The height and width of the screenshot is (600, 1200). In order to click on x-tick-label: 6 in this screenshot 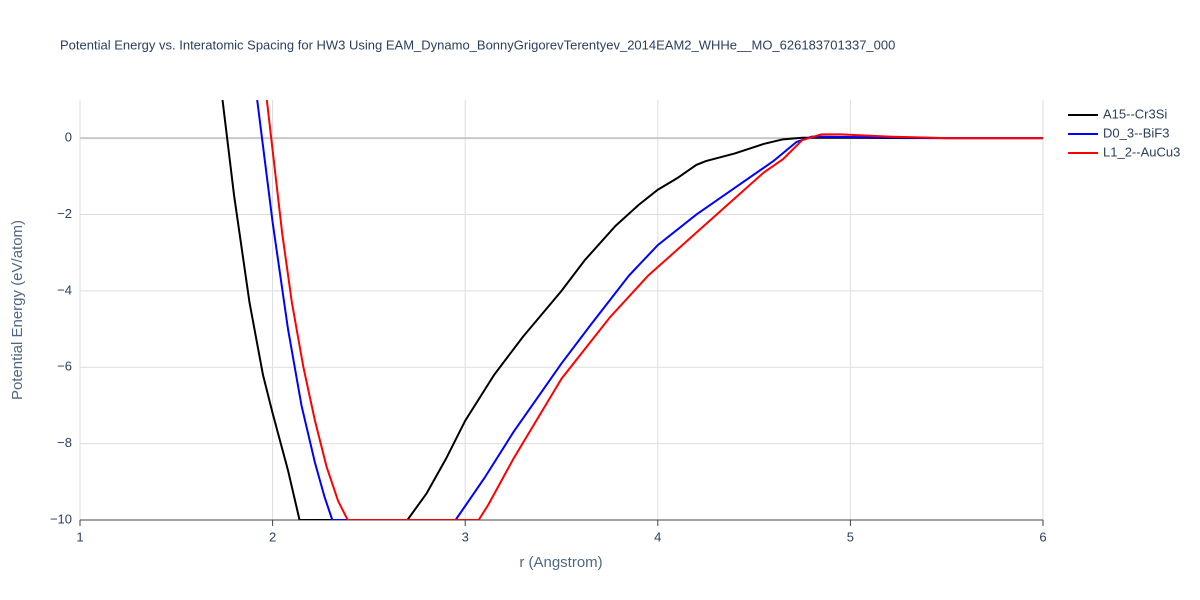, I will do `click(1042, 536)`.